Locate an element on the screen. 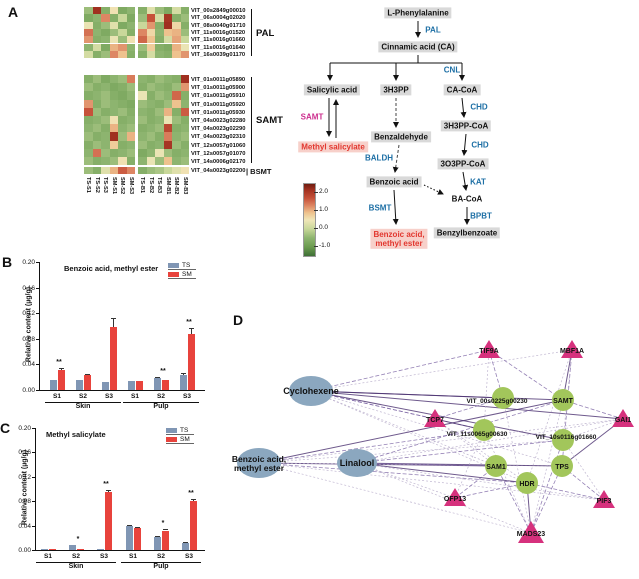 This screenshot has width=639, height=579. error-bar-cap is located at coordinates (137, 527).